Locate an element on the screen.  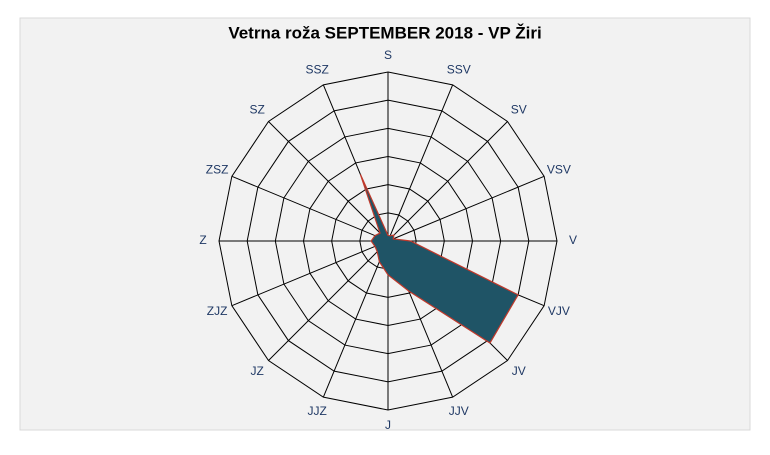
axis-label: JZ is located at coordinates (257, 371).